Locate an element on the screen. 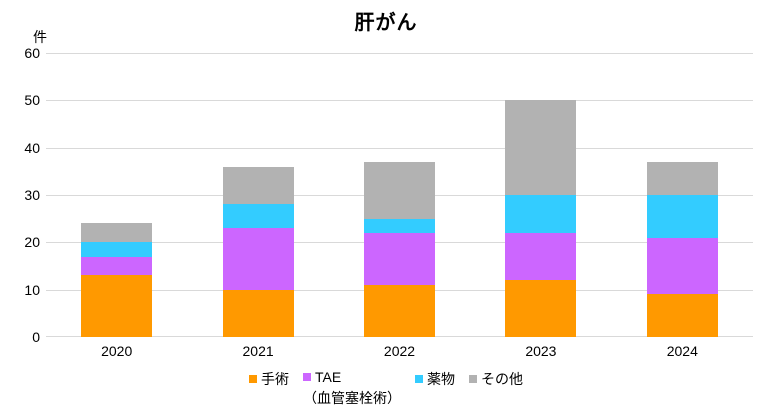  legend-label: その他 is located at coordinates (502, 379).